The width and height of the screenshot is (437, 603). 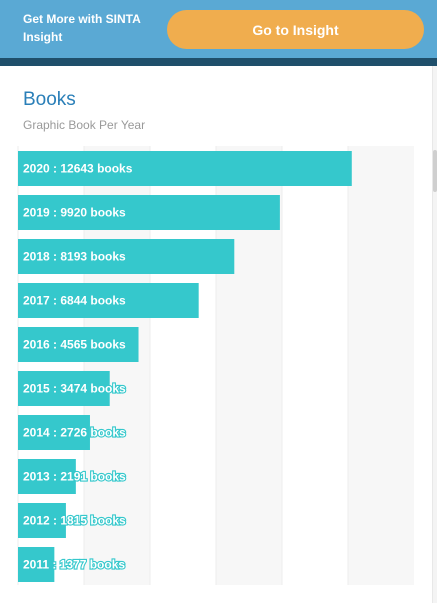 I want to click on bar-label-2018: 2018 : 8193 books, so click(x=74, y=257).